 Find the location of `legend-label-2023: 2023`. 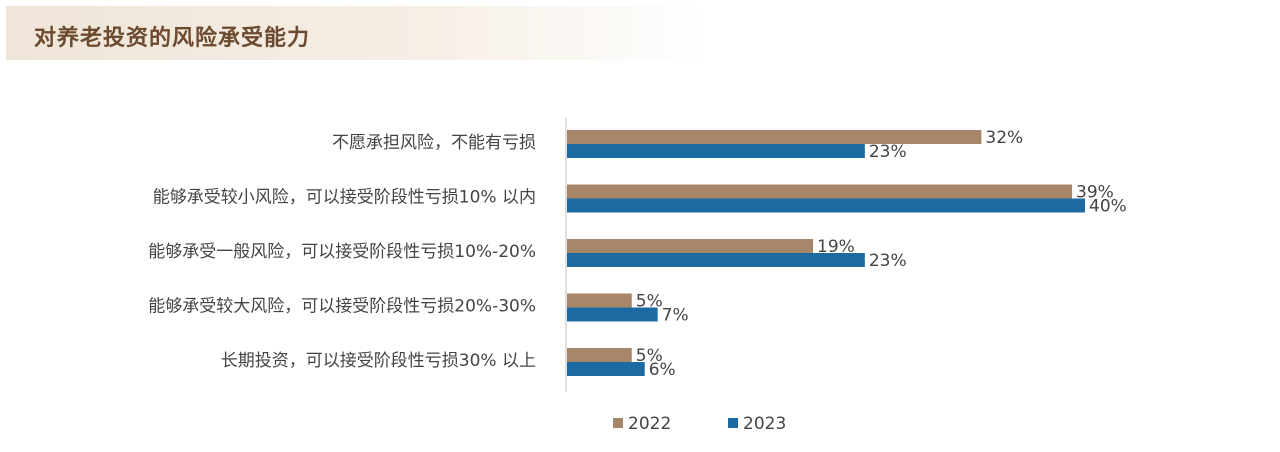

legend-label-2023: 2023 is located at coordinates (764, 424).